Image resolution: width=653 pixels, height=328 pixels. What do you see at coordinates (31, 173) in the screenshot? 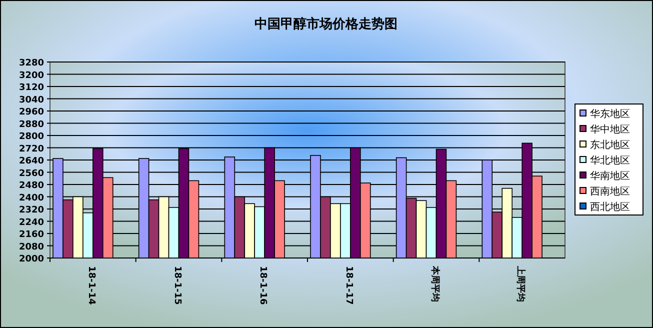
I see `y-tick-label: 2560` at bounding box center [31, 173].